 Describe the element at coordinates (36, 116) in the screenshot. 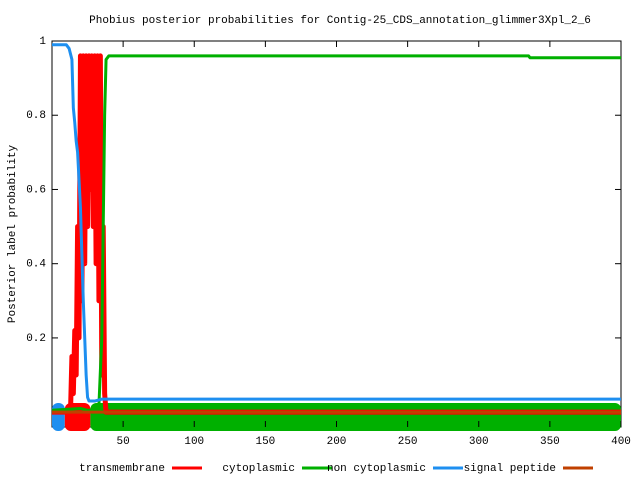

I see `y-tick-label: 0.8` at that location.